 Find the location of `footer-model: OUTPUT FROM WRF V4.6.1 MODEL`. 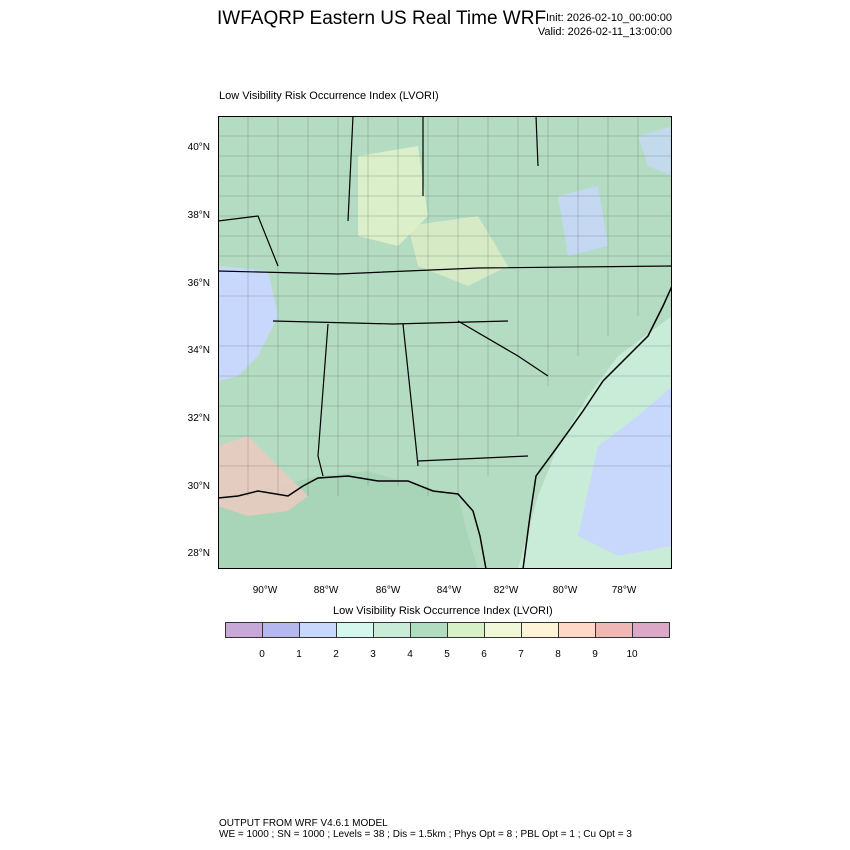

footer-model: OUTPUT FROM WRF V4.6.1 MODEL is located at coordinates (303, 823).